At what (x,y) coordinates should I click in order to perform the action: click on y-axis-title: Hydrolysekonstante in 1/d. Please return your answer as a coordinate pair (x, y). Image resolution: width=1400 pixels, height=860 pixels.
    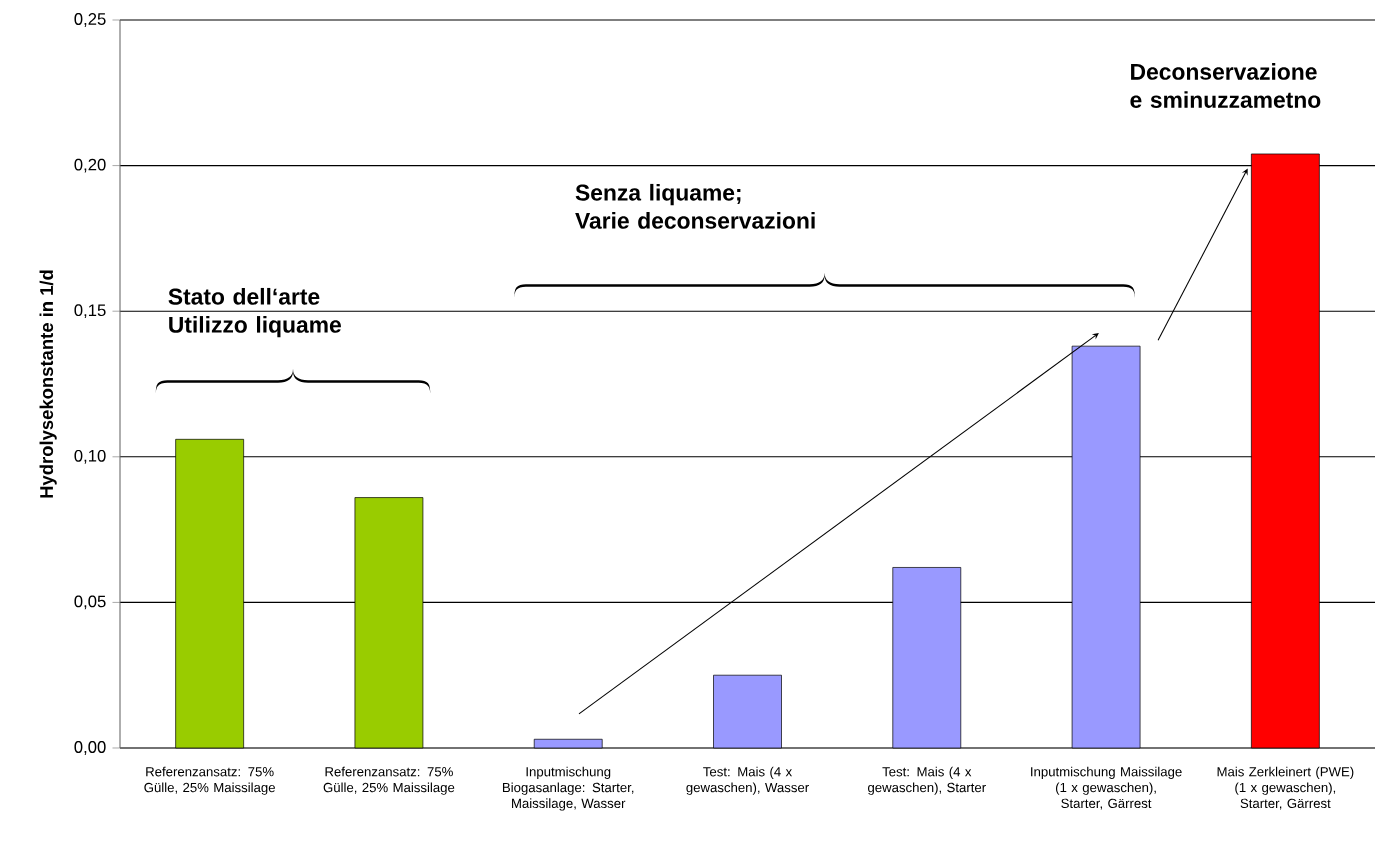
    Looking at the image, I should click on (48, 384).